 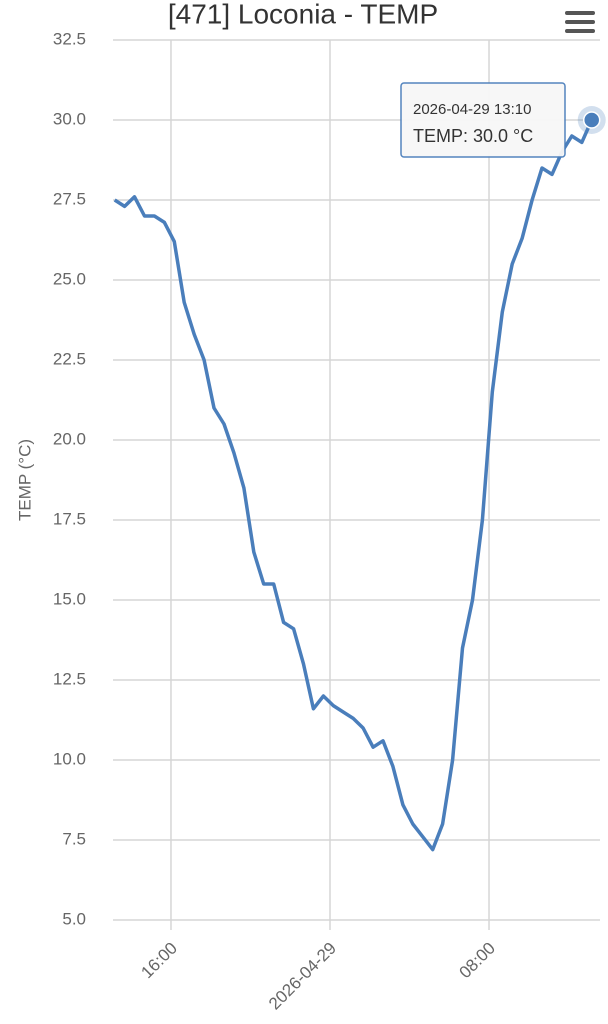 I want to click on y-tick-label: 10.0, so click(x=69, y=758).